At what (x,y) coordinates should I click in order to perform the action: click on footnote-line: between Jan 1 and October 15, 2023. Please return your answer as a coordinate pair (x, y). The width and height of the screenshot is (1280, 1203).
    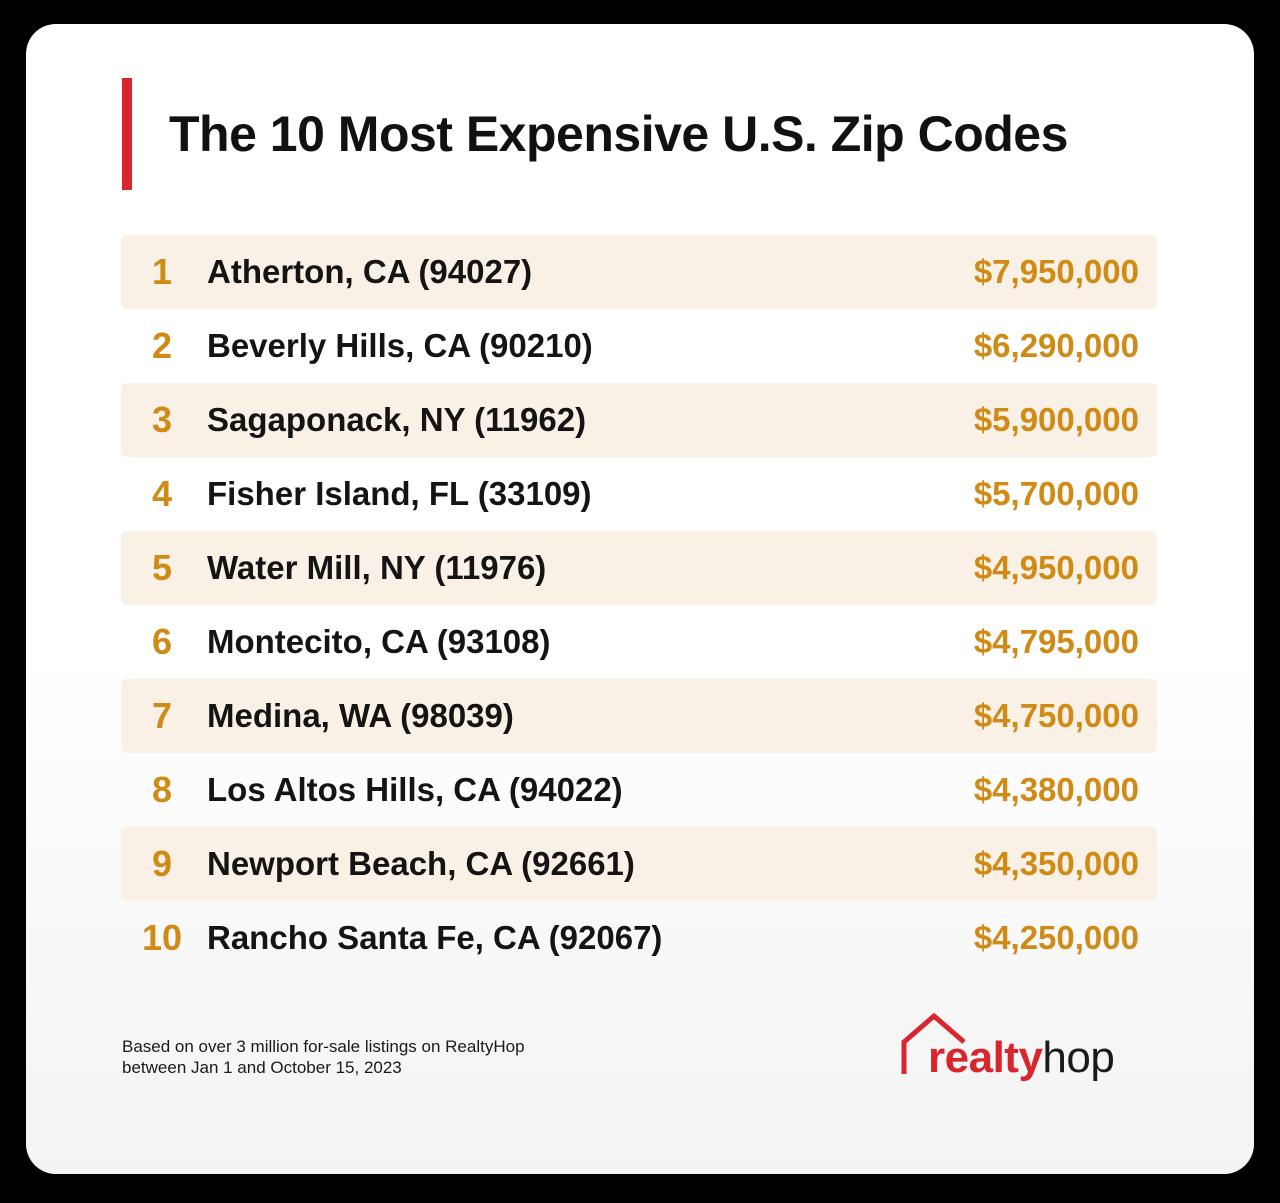
    Looking at the image, I should click on (262, 1067).